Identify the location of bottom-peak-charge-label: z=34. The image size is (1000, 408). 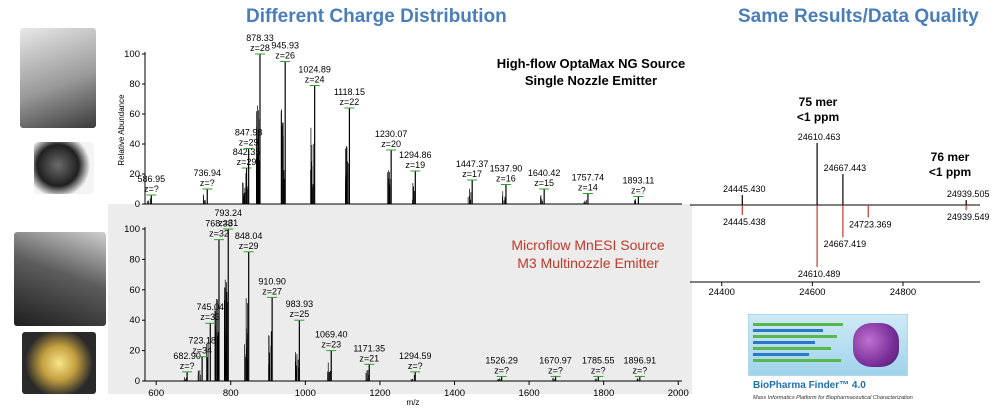
(202, 351).